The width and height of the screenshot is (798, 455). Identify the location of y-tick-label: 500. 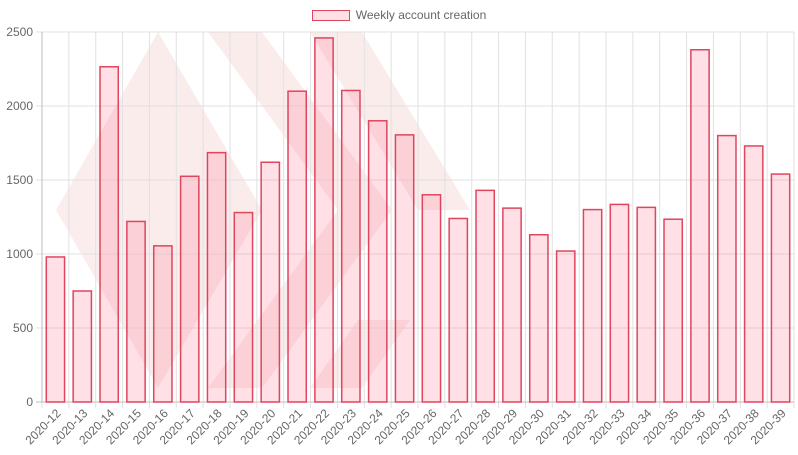
(23, 328).